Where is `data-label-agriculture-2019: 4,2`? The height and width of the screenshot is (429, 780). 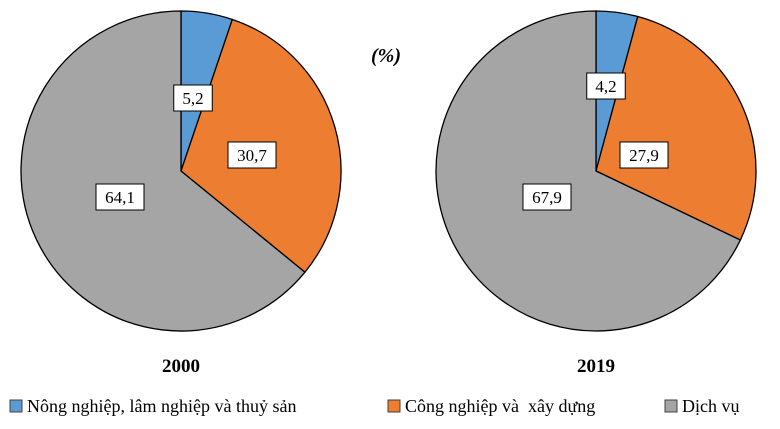
data-label-agriculture-2019: 4,2 is located at coordinates (605, 86).